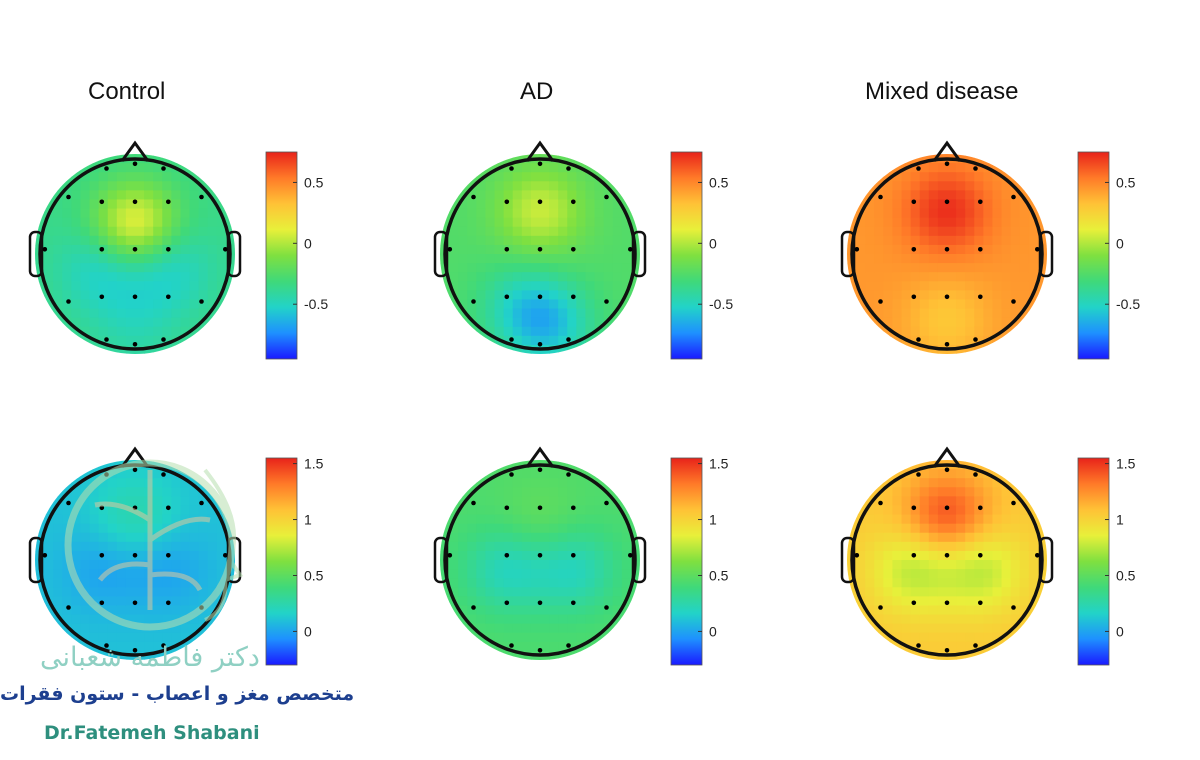 The height and width of the screenshot is (760, 1200). Describe the element at coordinates (177, 694) in the screenshot. I see `watermark-subtitle-fa: متخصص مغز و اعصاب - ستون فقرات` at that location.